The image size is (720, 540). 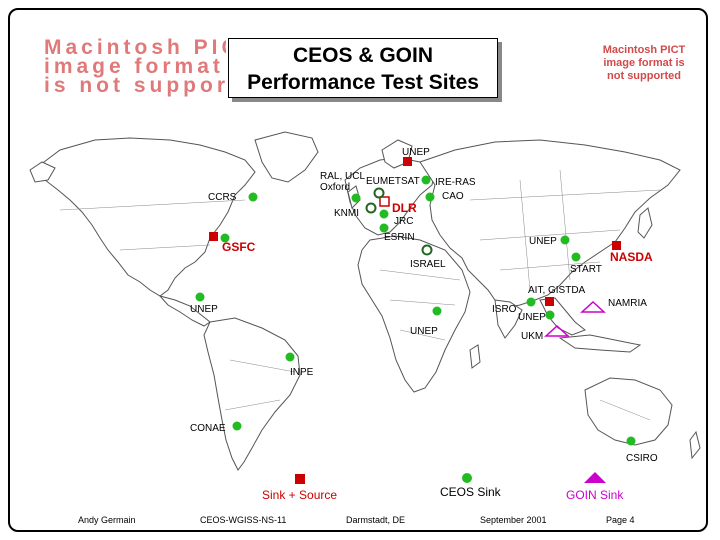 I want to click on label-csiro: CSIRO, so click(x=642, y=458).